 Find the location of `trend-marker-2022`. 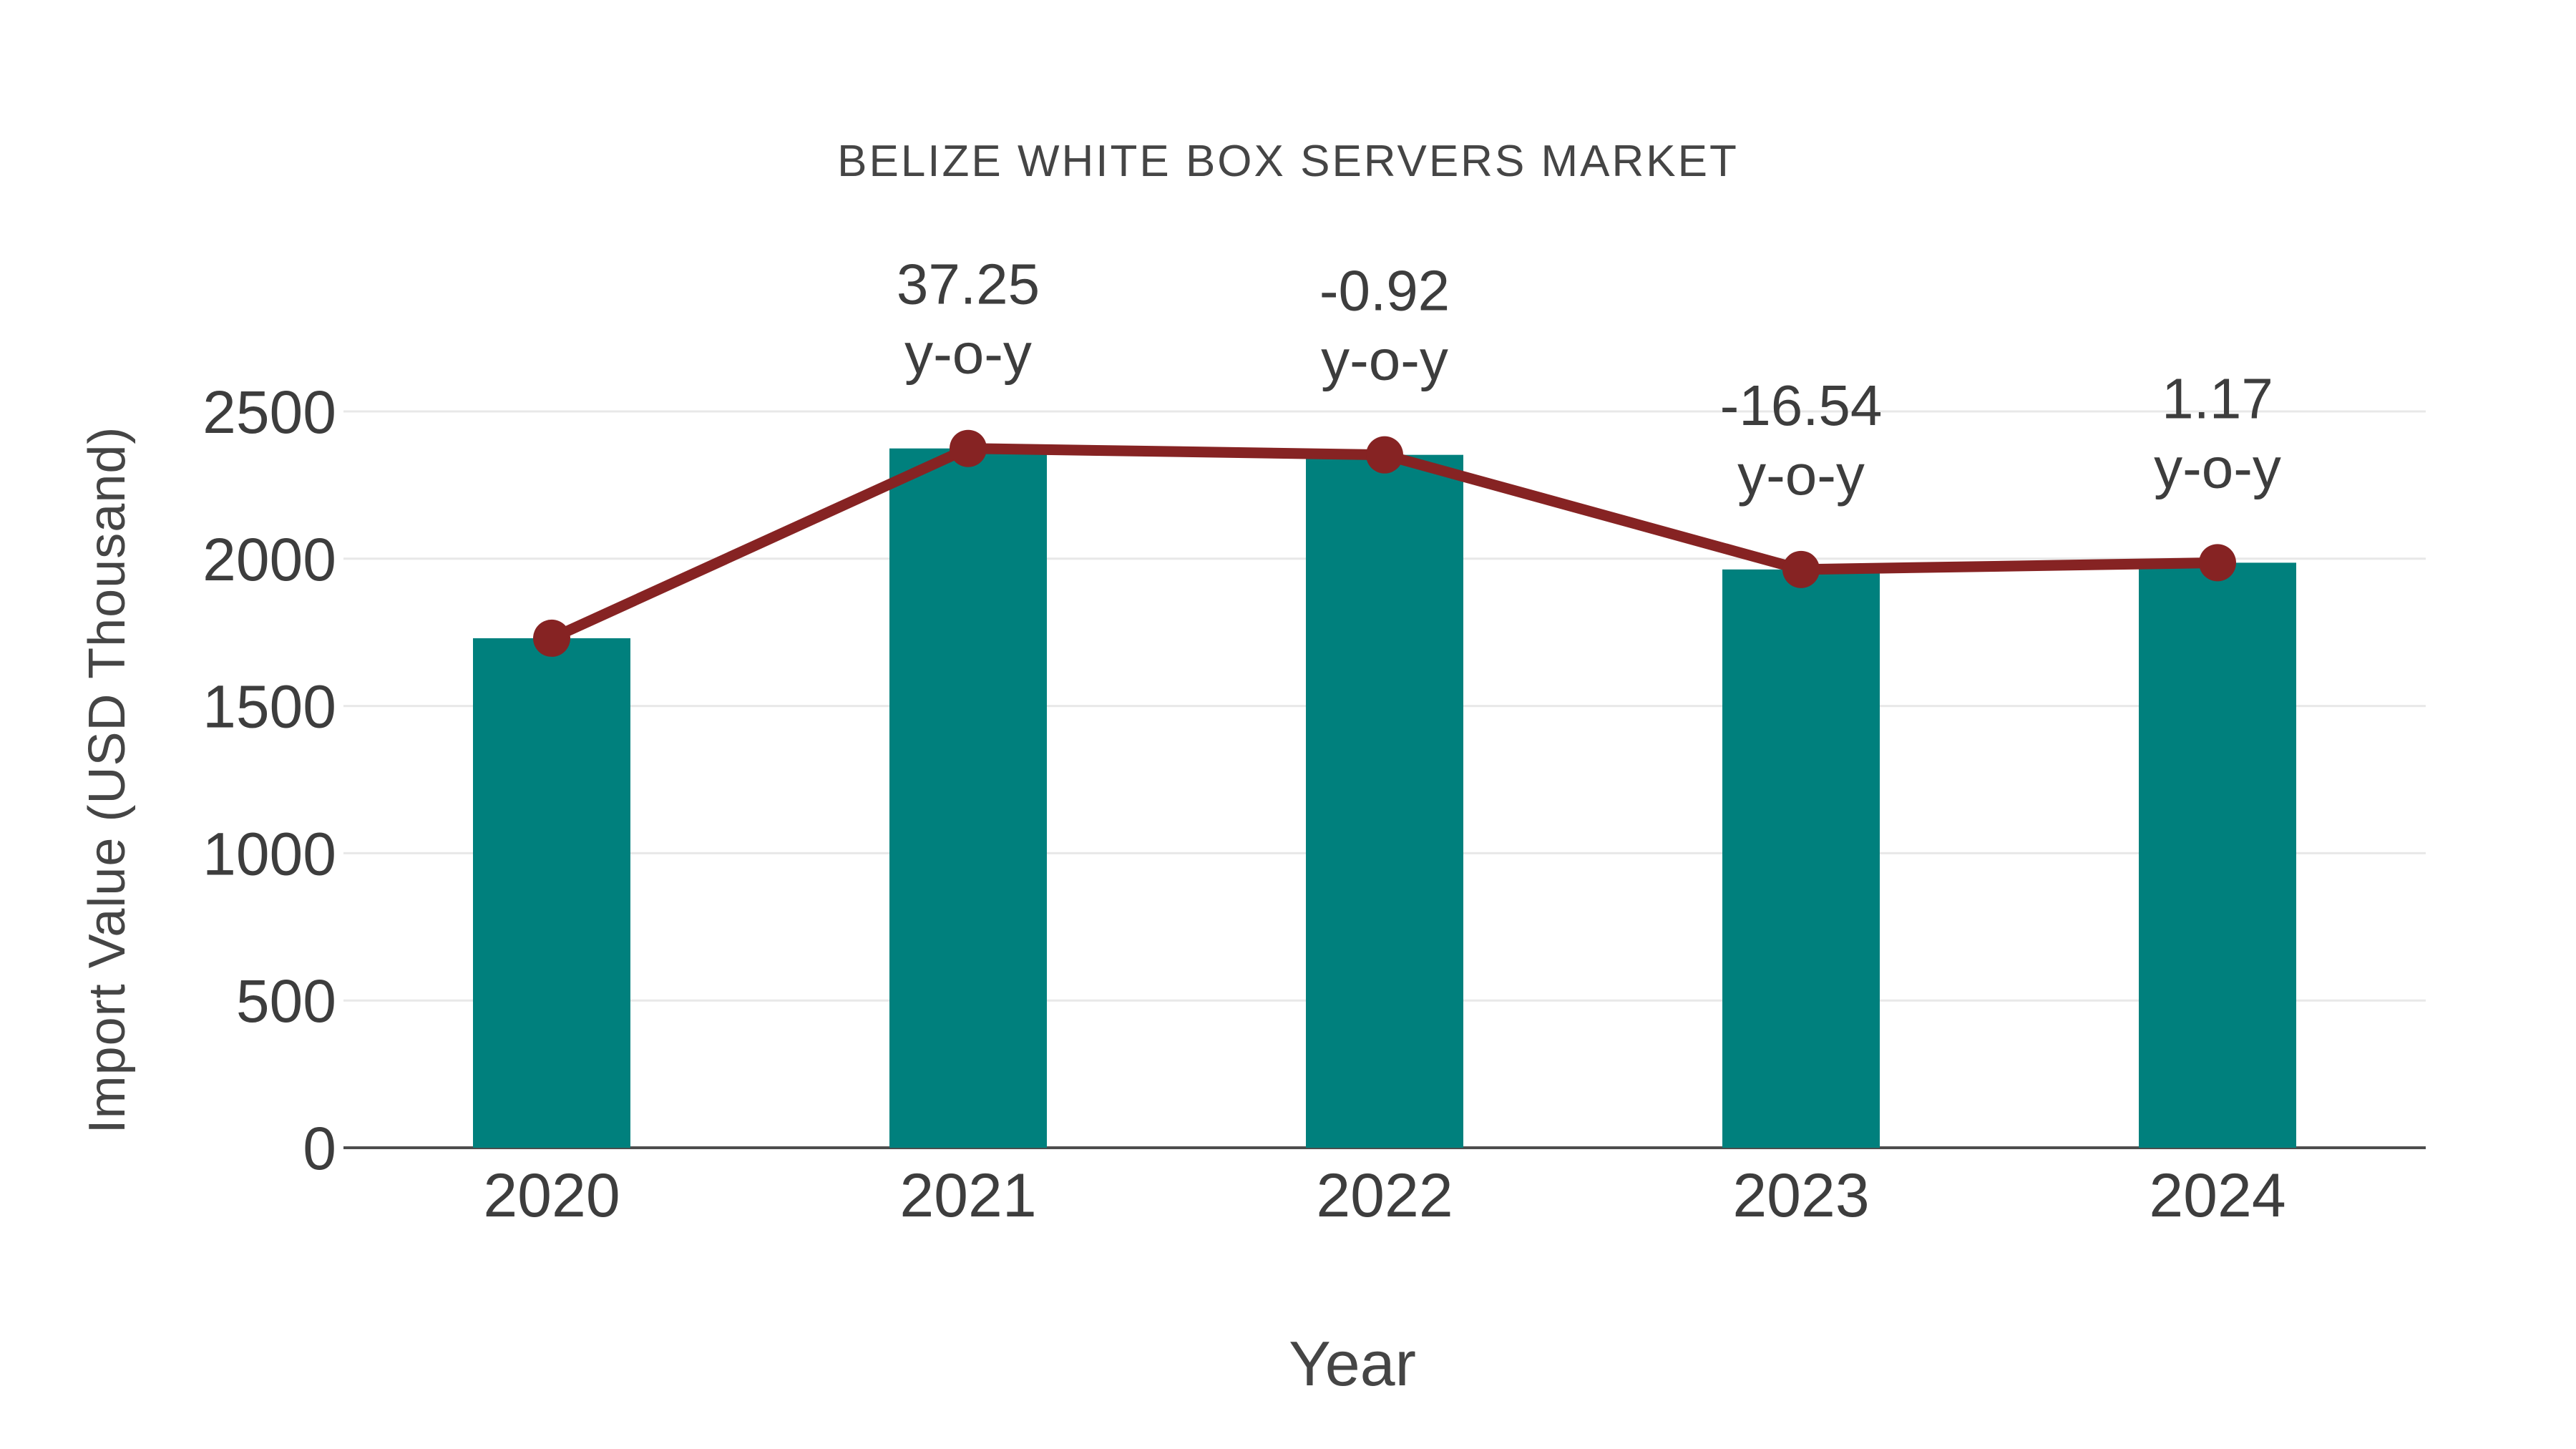

trend-marker-2022 is located at coordinates (1384, 455).